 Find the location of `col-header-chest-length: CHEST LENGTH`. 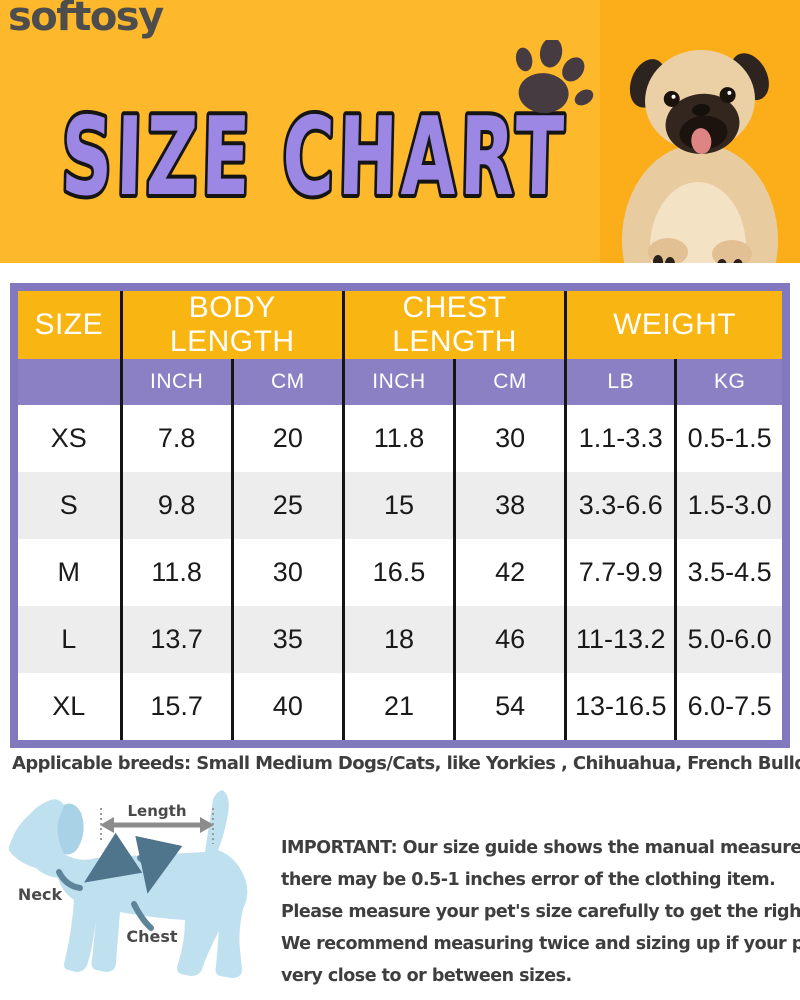

col-header-chest-length: CHEST LENGTH is located at coordinates (453, 323).